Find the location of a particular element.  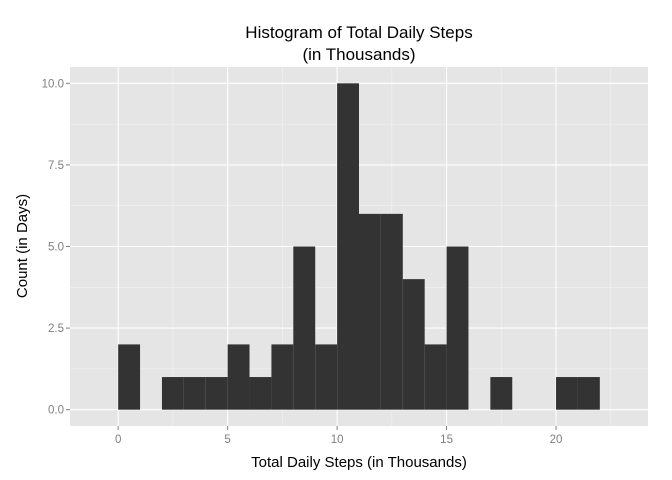

y-tick-label: 5.0 is located at coordinates (56, 248).